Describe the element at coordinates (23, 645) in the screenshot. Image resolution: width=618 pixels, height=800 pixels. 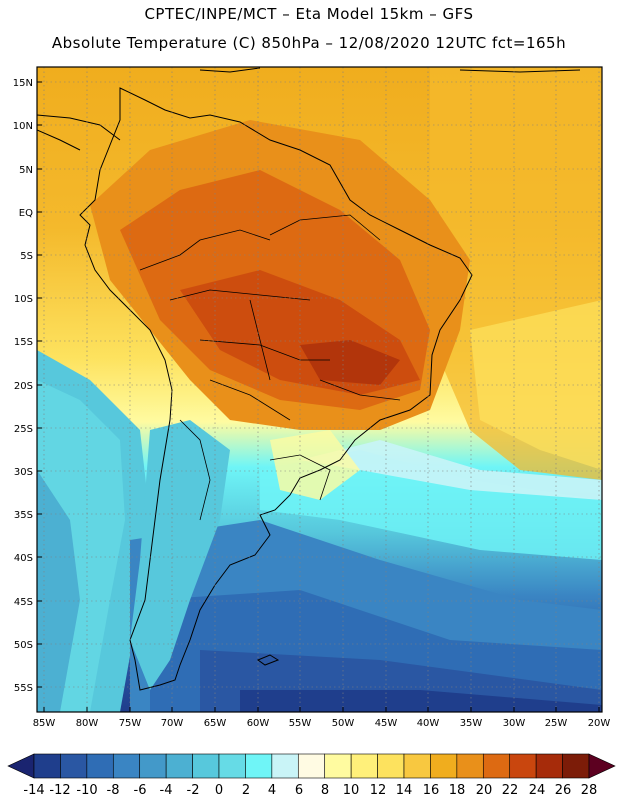
I see `lat-label: 50S` at that location.